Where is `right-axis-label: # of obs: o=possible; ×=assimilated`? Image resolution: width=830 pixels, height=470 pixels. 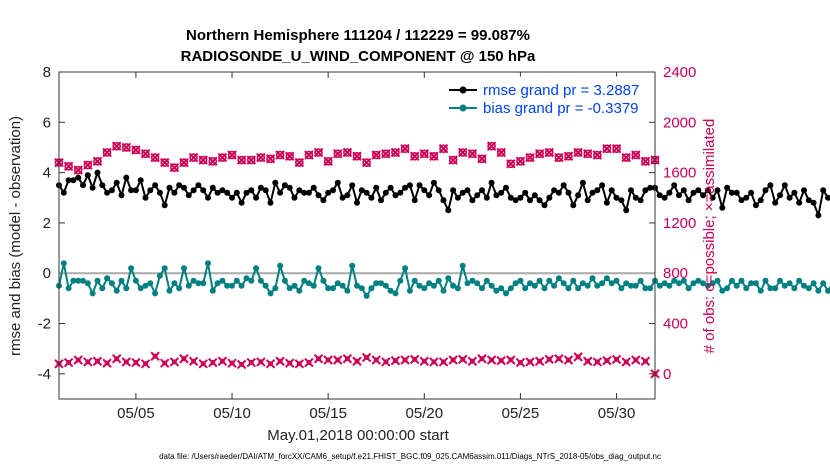
right-axis-label: # of obs: o=possible; ×=assimilated is located at coordinates (709, 236).